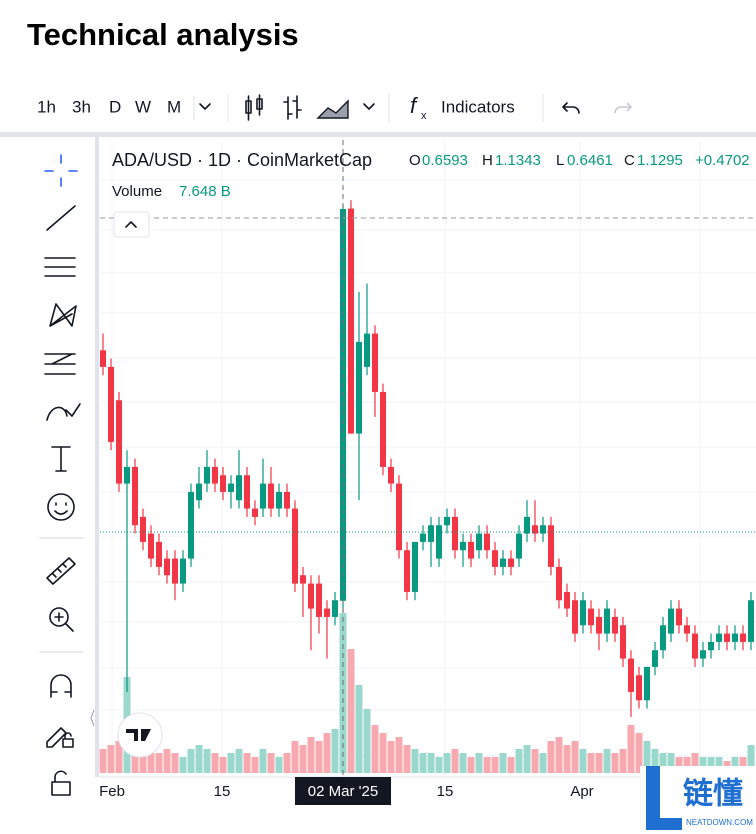  Describe the element at coordinates (487, 160) in the screenshot. I see `ohlc-label: H` at that location.